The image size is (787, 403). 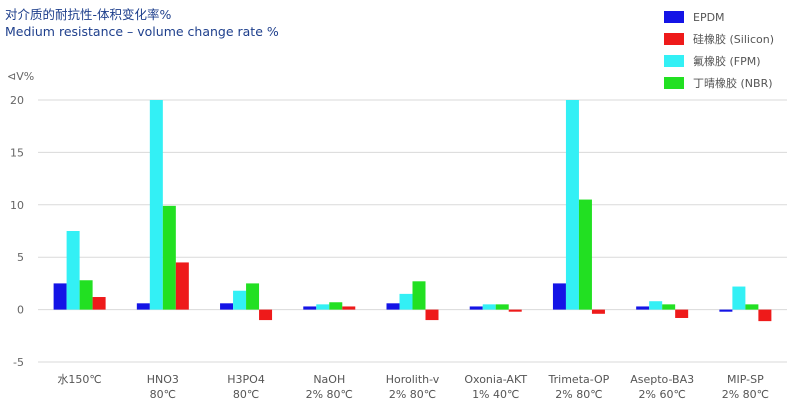 What do you see at coordinates (246, 379) in the screenshot?
I see `x-tick-label: H3PO4` at bounding box center [246, 379].